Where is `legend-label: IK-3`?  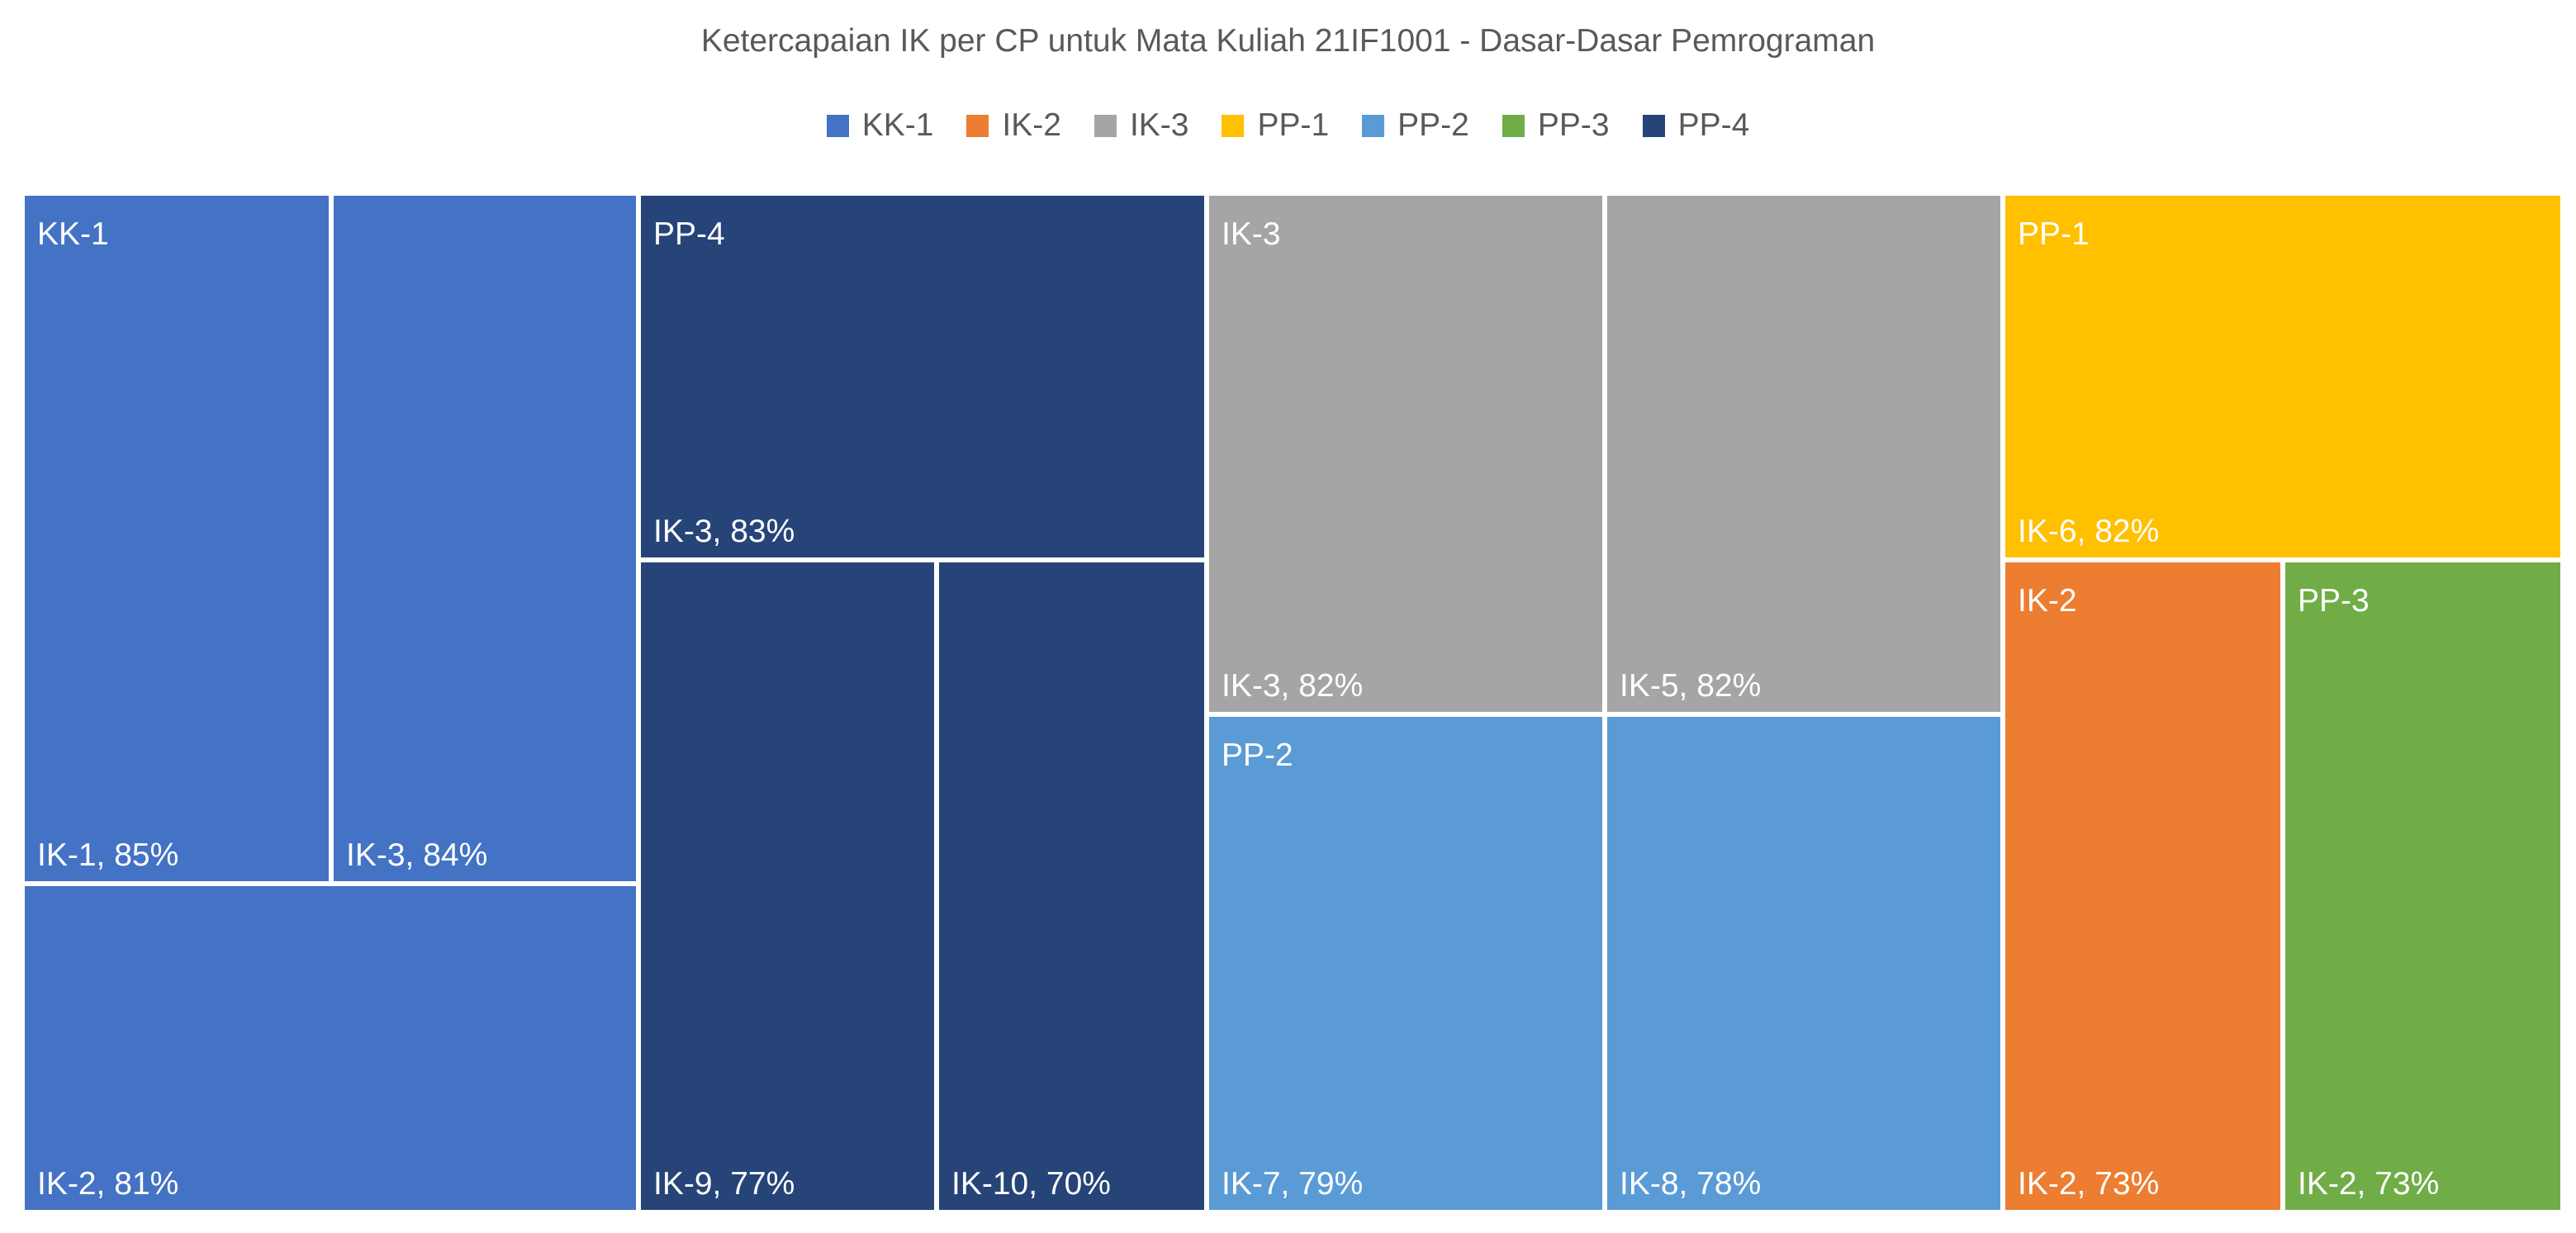 legend-label: IK-3 is located at coordinates (1159, 125).